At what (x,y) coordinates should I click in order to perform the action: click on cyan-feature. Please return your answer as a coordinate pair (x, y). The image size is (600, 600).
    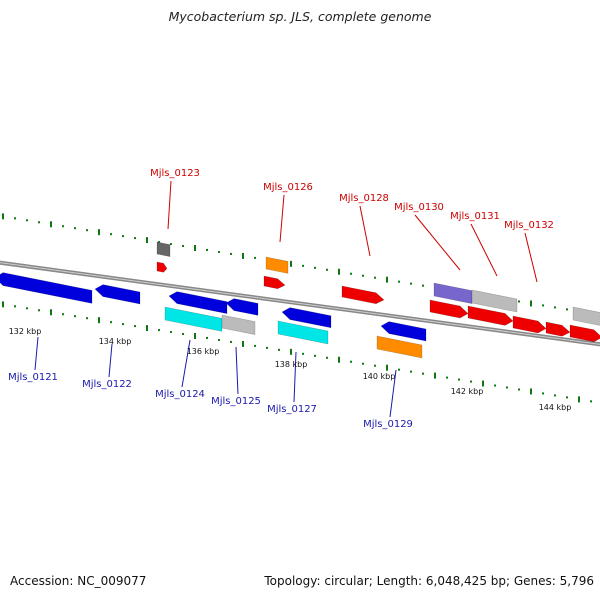
    Looking at the image, I should click on (303, 332).